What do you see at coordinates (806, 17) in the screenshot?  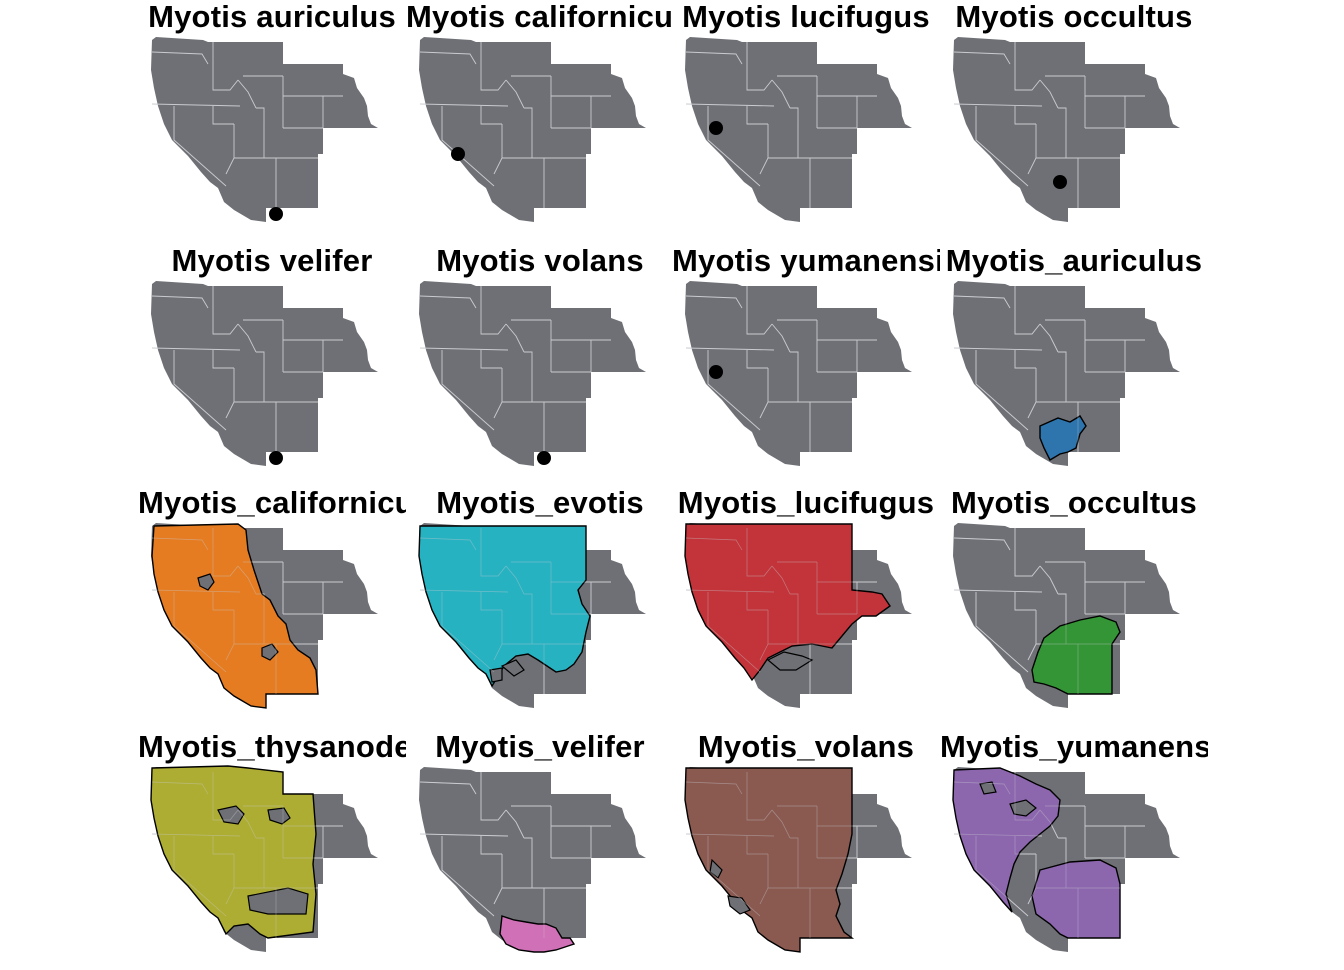 I see `panel-title: Myotis lucifugus` at bounding box center [806, 17].